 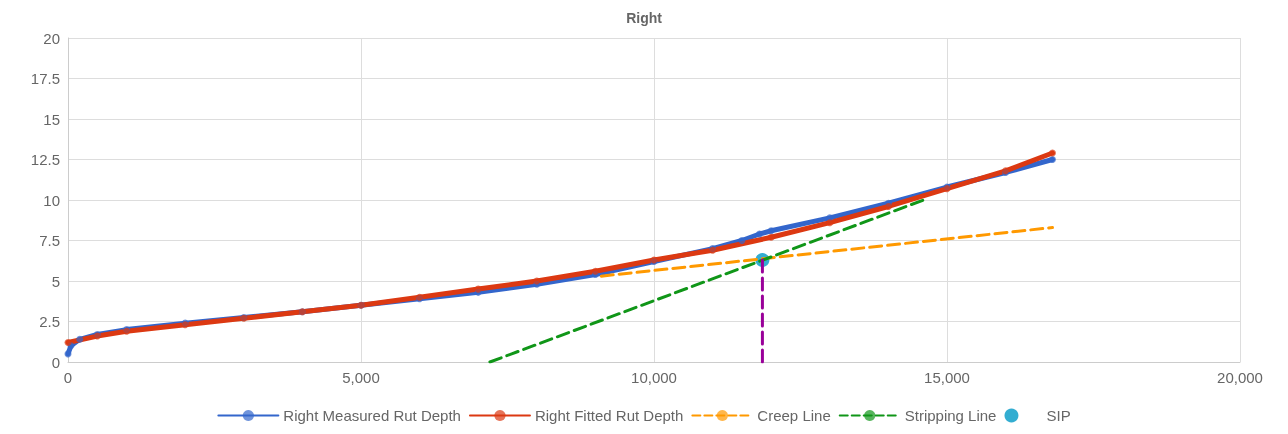 I want to click on y-tick-label: 15, so click(x=51, y=119).